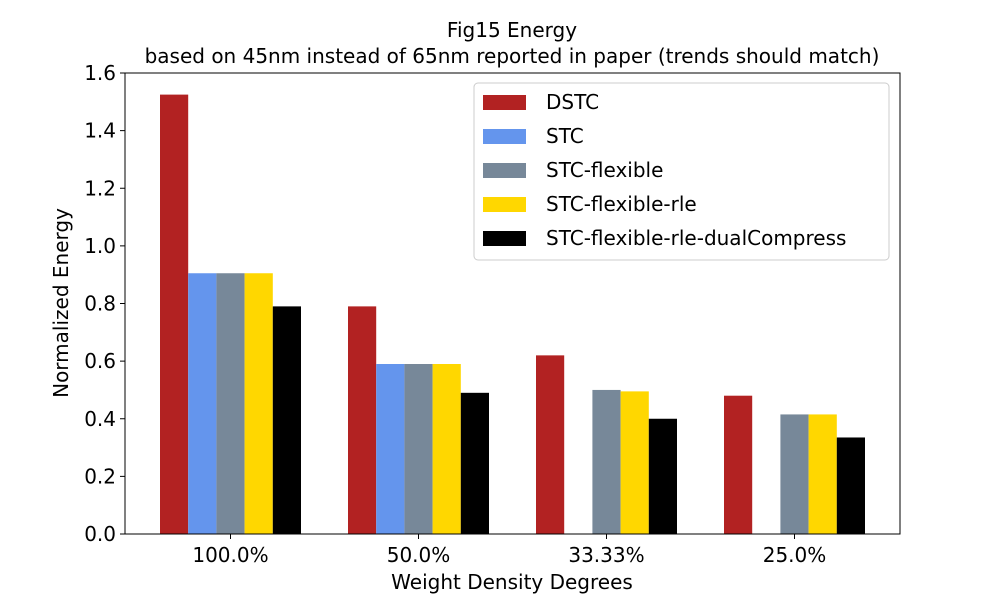 Image resolution: width=1000 pixels, height=600 pixels. Describe the element at coordinates (100, 361) in the screenshot. I see `y-tick-label: 0.6` at that location.